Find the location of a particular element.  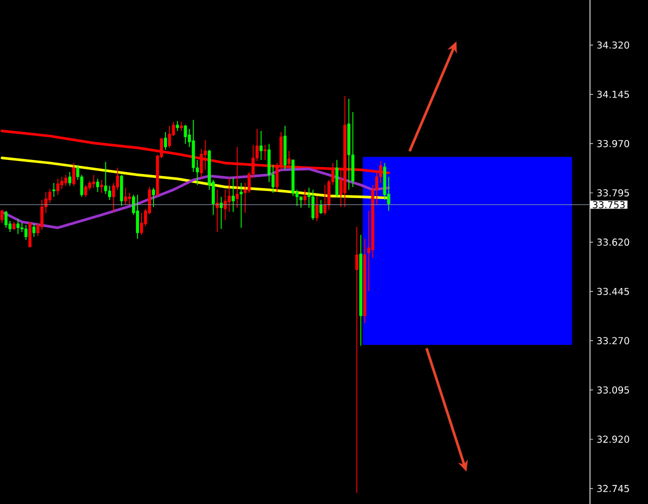

y-tick-label: 33.445 is located at coordinates (613, 292).